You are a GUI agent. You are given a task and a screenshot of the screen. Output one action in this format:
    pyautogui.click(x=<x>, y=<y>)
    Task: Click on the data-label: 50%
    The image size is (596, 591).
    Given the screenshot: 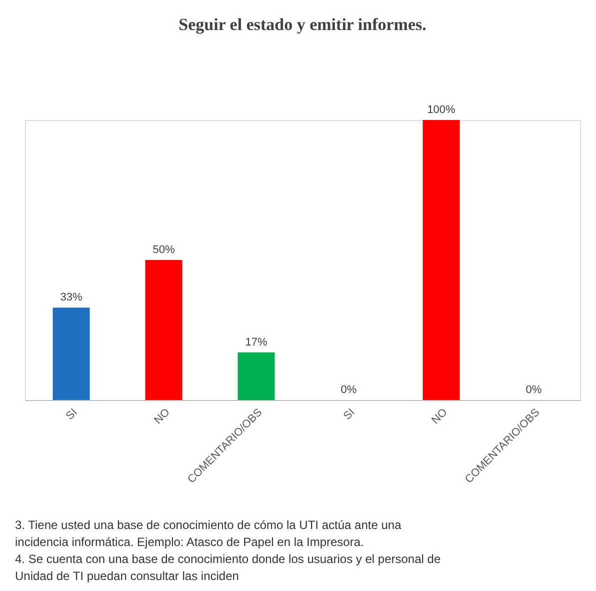 What is the action you would take?
    pyautogui.click(x=163, y=250)
    